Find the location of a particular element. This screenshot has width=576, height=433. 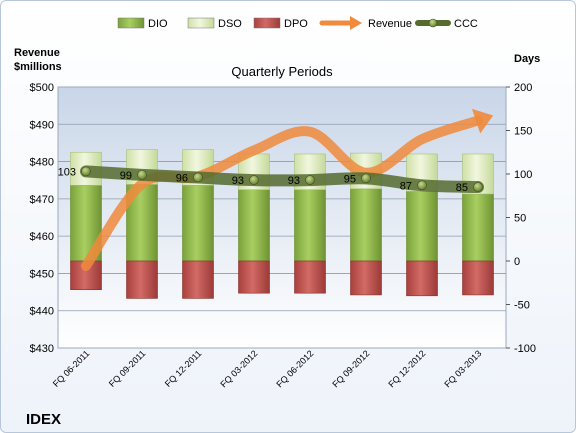

revenue-arrowhead is located at coordinates (482, 121).